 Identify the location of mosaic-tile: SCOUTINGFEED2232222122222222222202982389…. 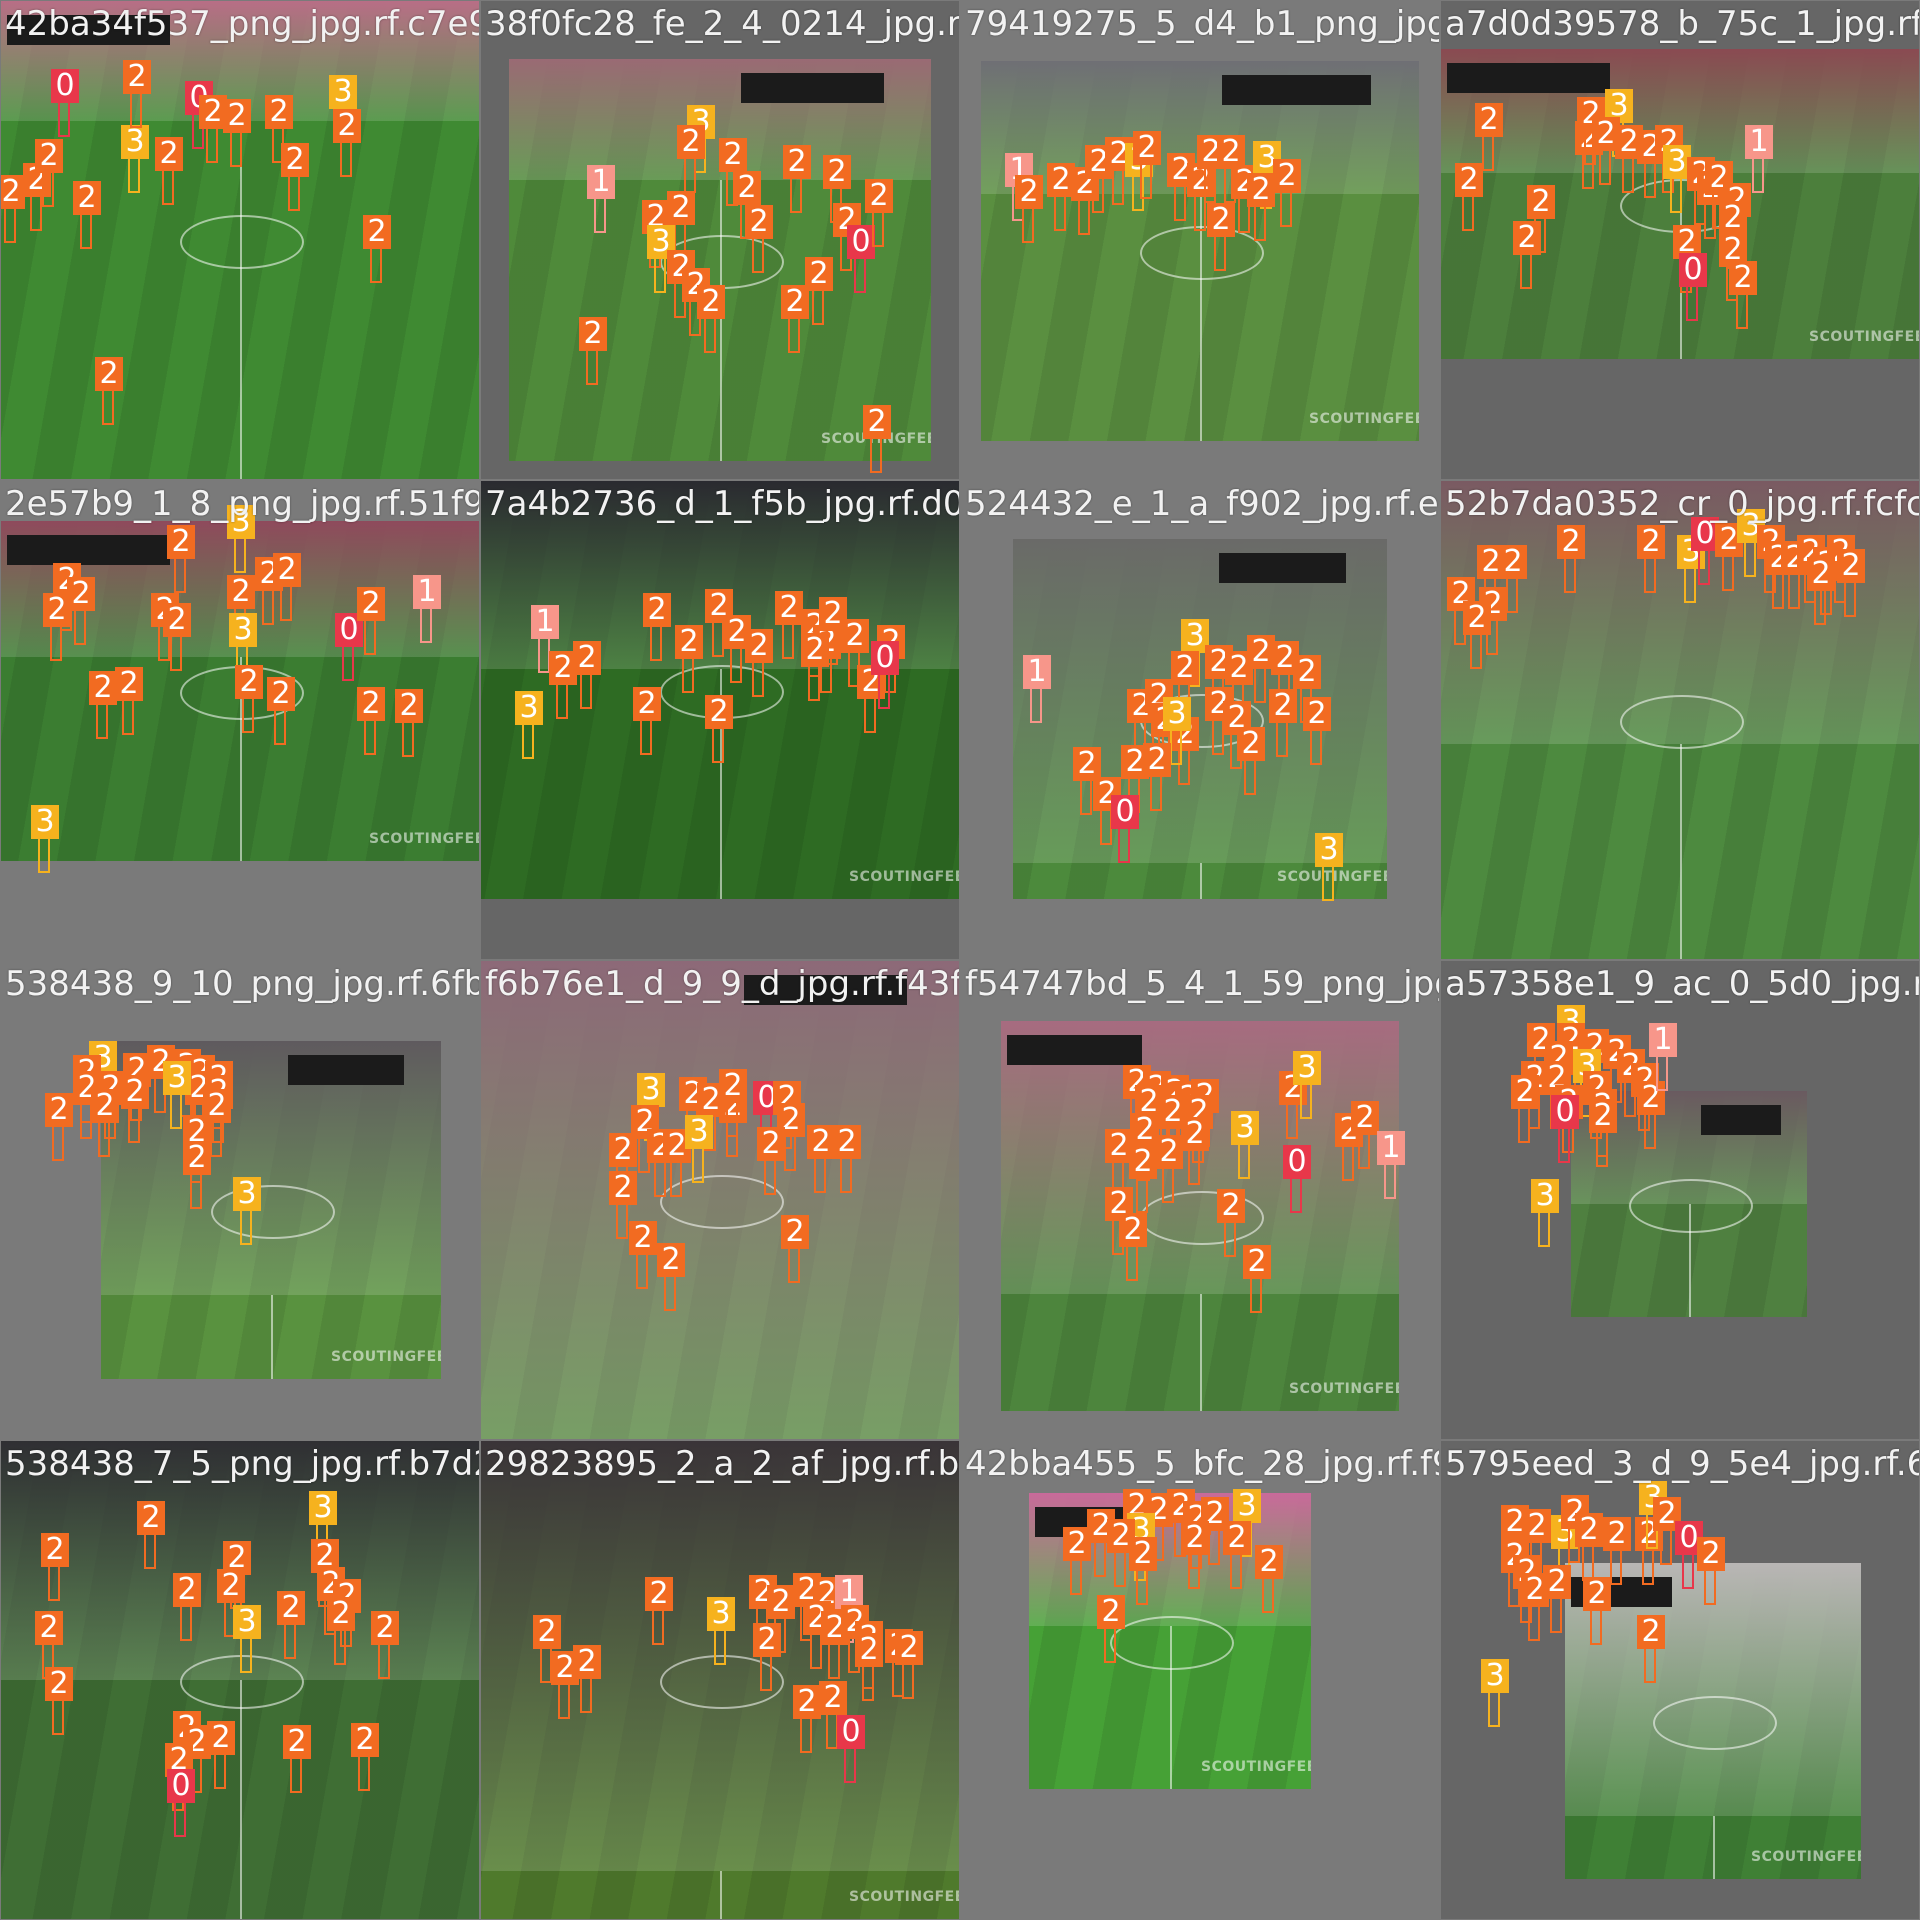
(720, 1680).